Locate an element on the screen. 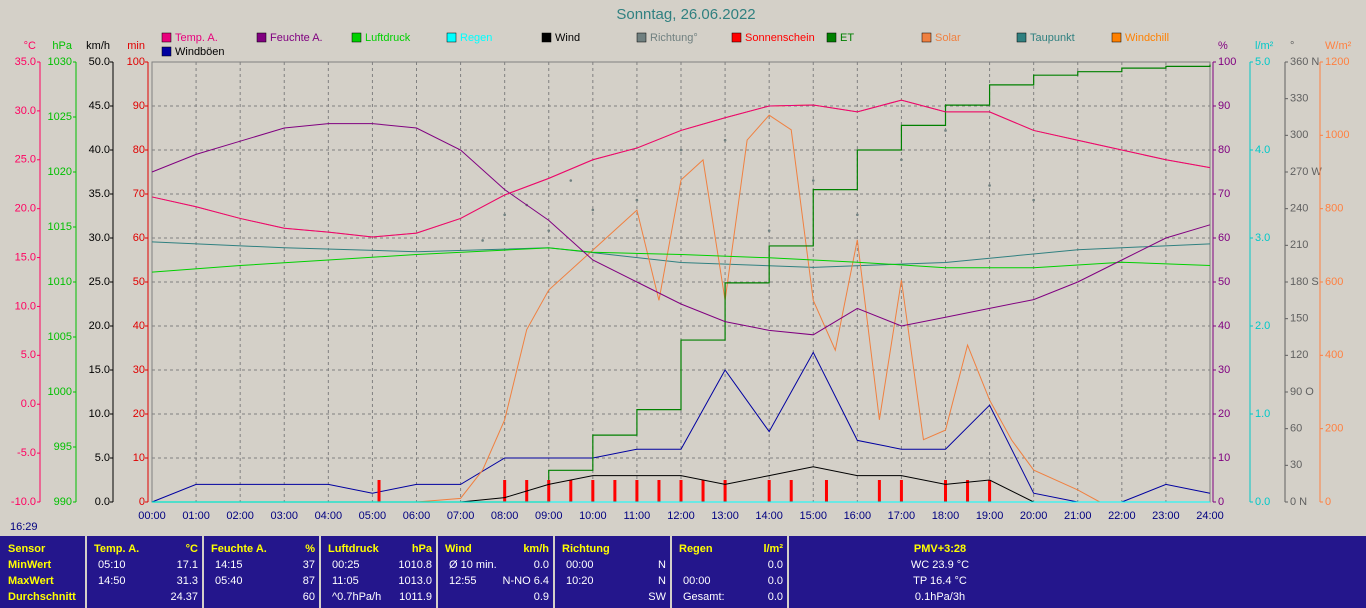 The width and height of the screenshot is (1366, 608). cell-value: 31.3 is located at coordinates (187, 581).